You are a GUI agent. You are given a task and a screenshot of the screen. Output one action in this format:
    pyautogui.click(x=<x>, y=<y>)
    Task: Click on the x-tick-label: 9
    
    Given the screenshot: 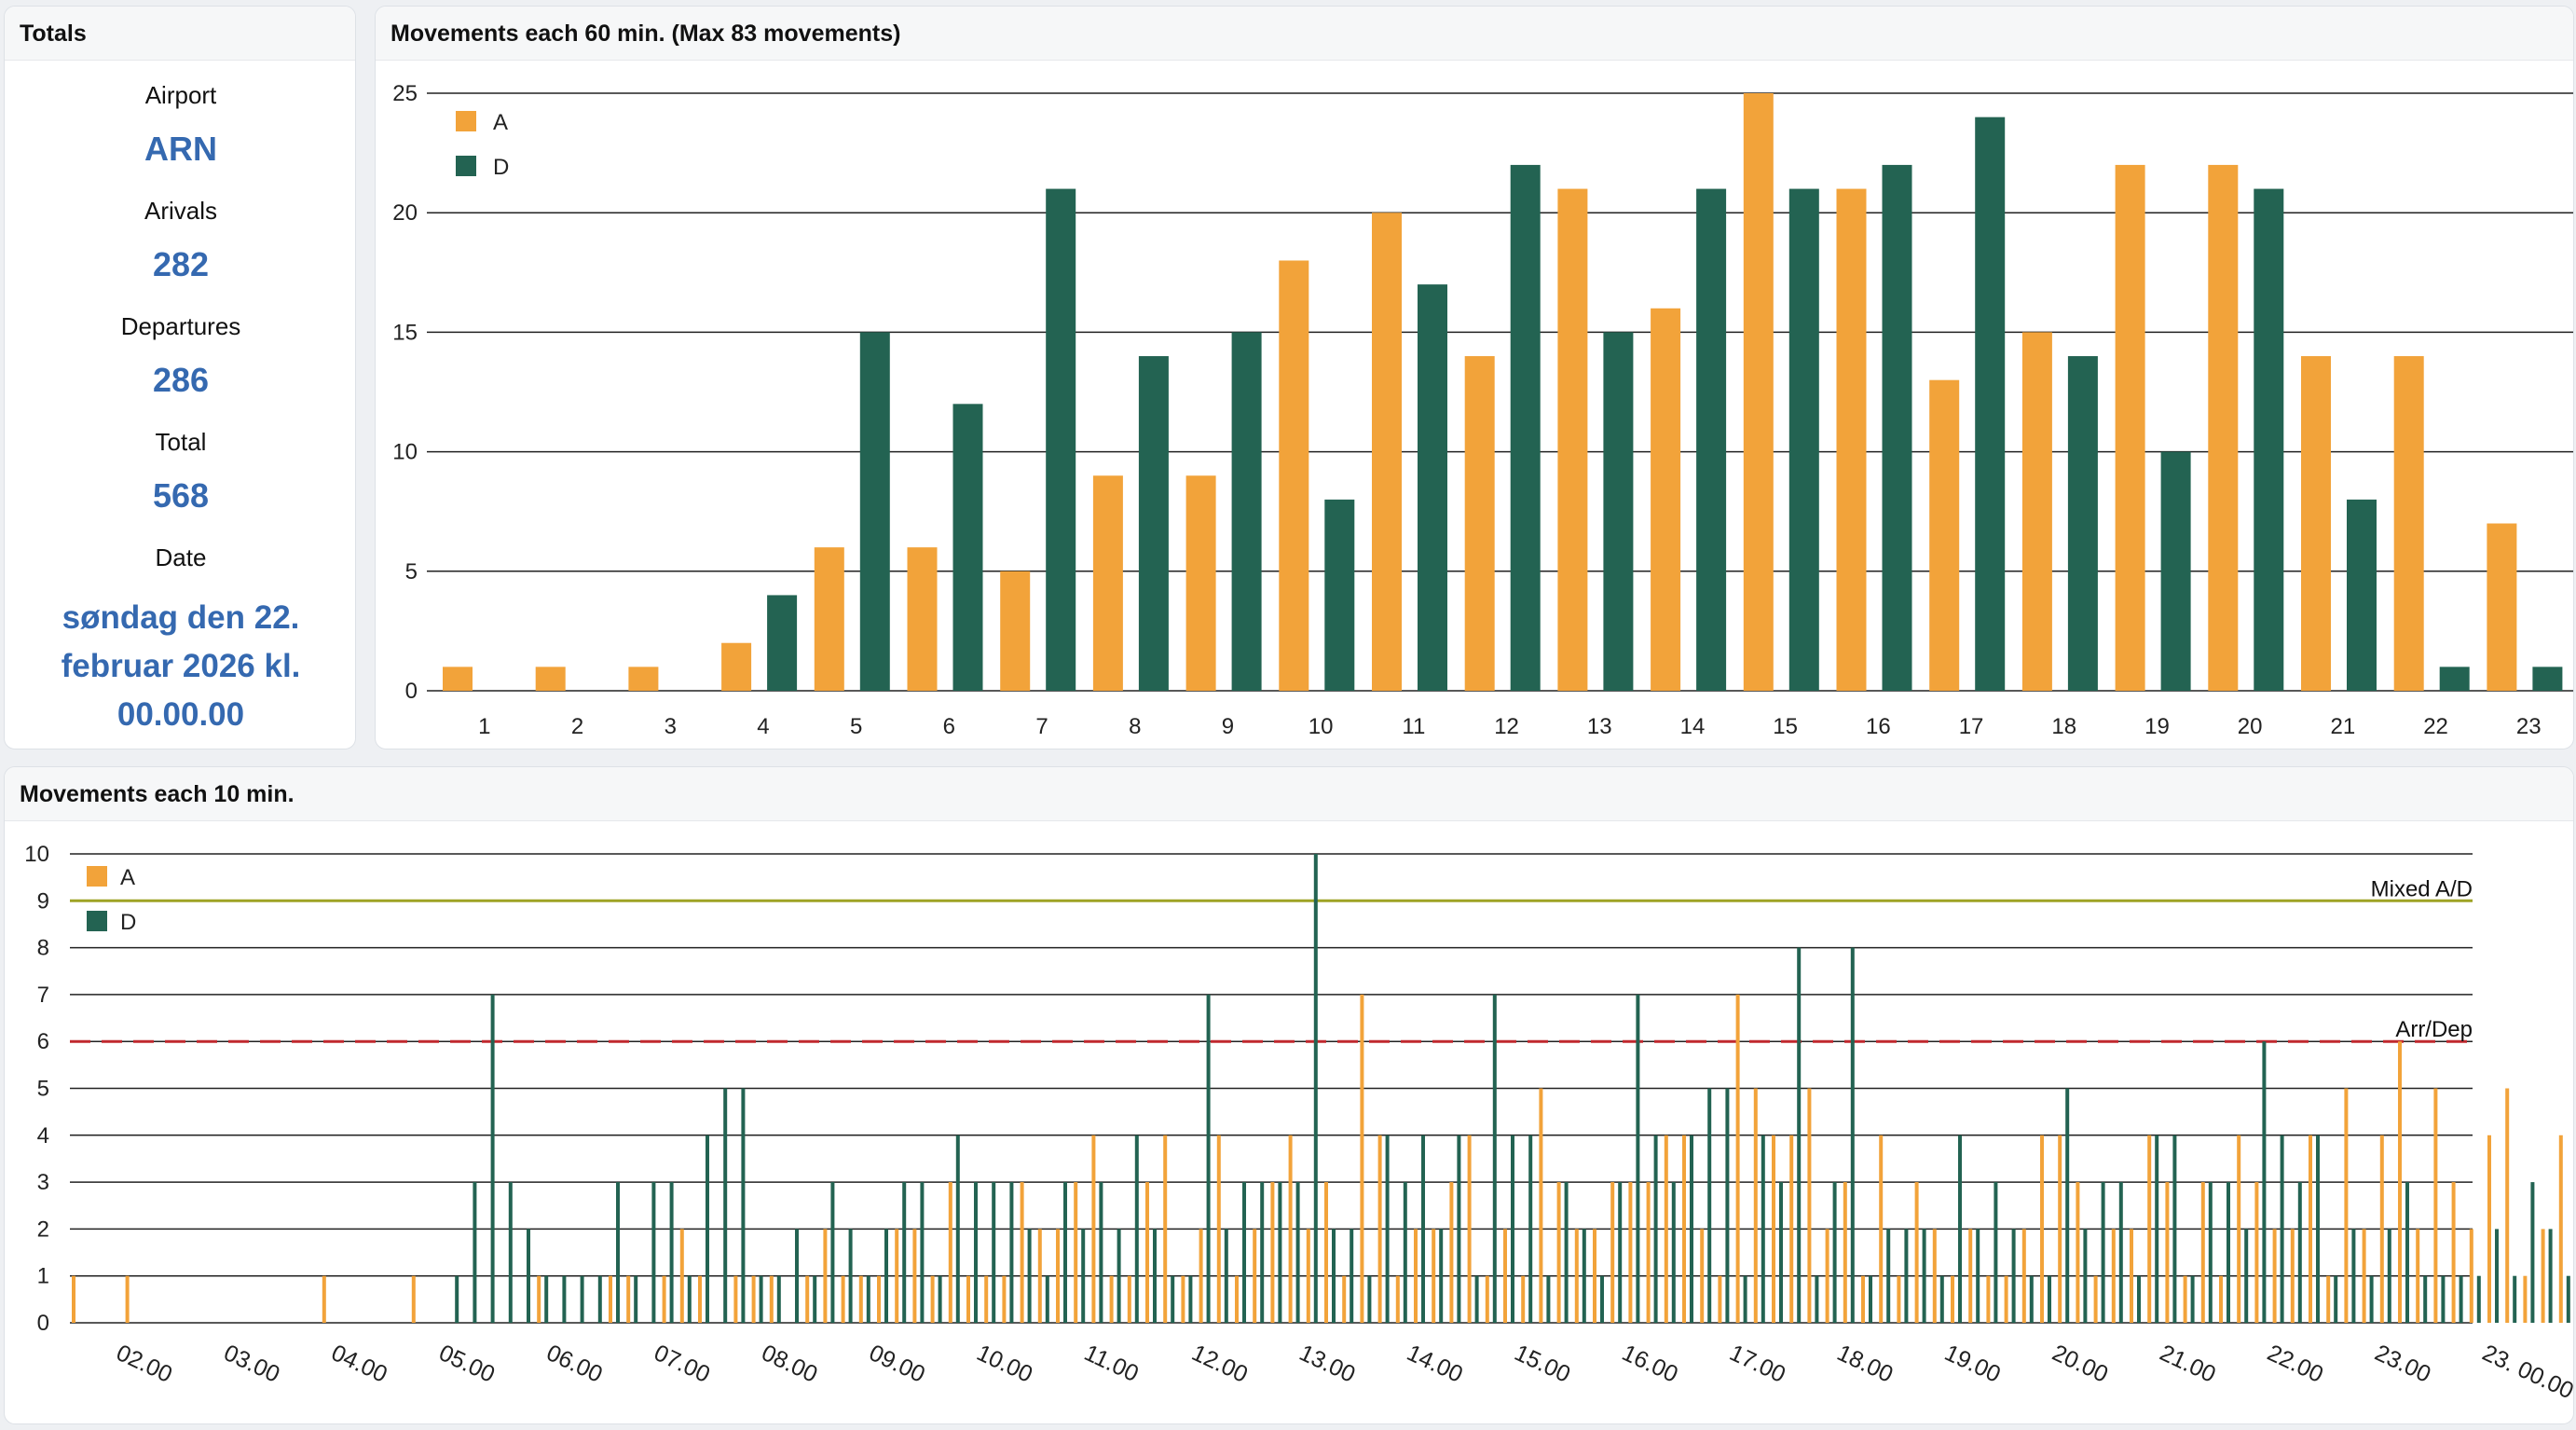 What is the action you would take?
    pyautogui.click(x=1228, y=726)
    